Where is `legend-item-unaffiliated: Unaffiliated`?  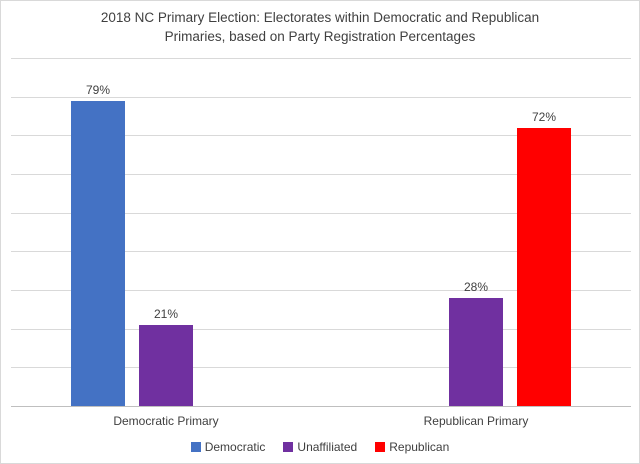 legend-item-unaffiliated: Unaffiliated is located at coordinates (320, 447).